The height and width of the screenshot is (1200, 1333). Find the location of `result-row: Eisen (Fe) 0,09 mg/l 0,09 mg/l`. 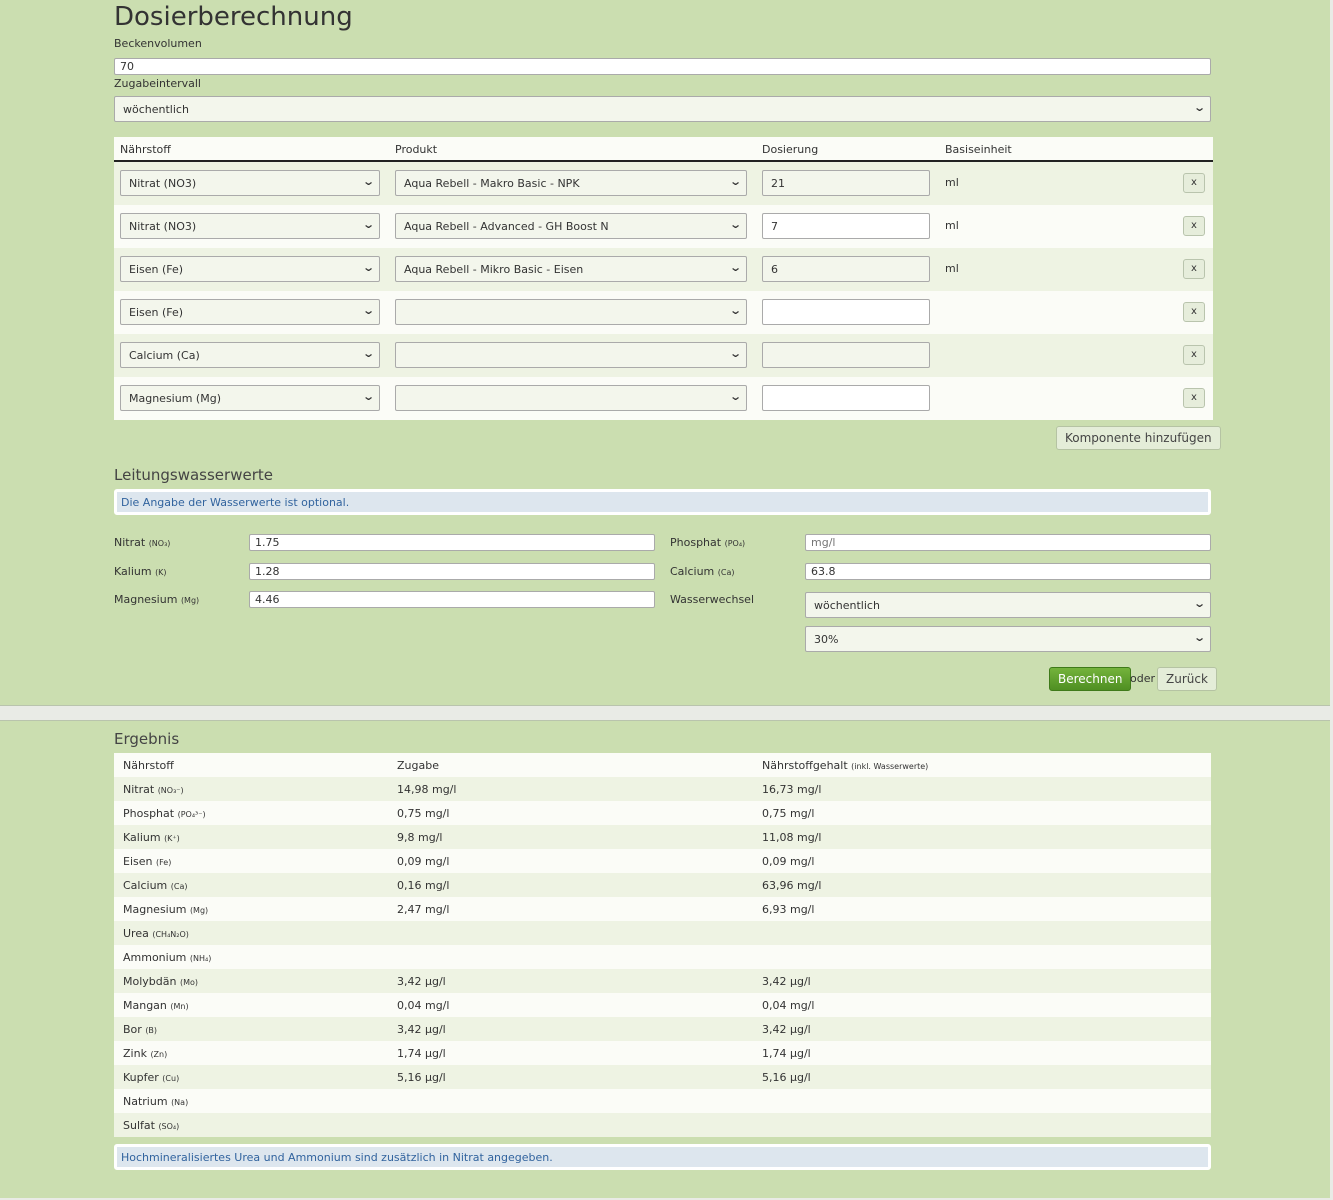

result-row: Eisen (Fe) 0,09 mg/l 0,09 mg/l is located at coordinates (662, 861).